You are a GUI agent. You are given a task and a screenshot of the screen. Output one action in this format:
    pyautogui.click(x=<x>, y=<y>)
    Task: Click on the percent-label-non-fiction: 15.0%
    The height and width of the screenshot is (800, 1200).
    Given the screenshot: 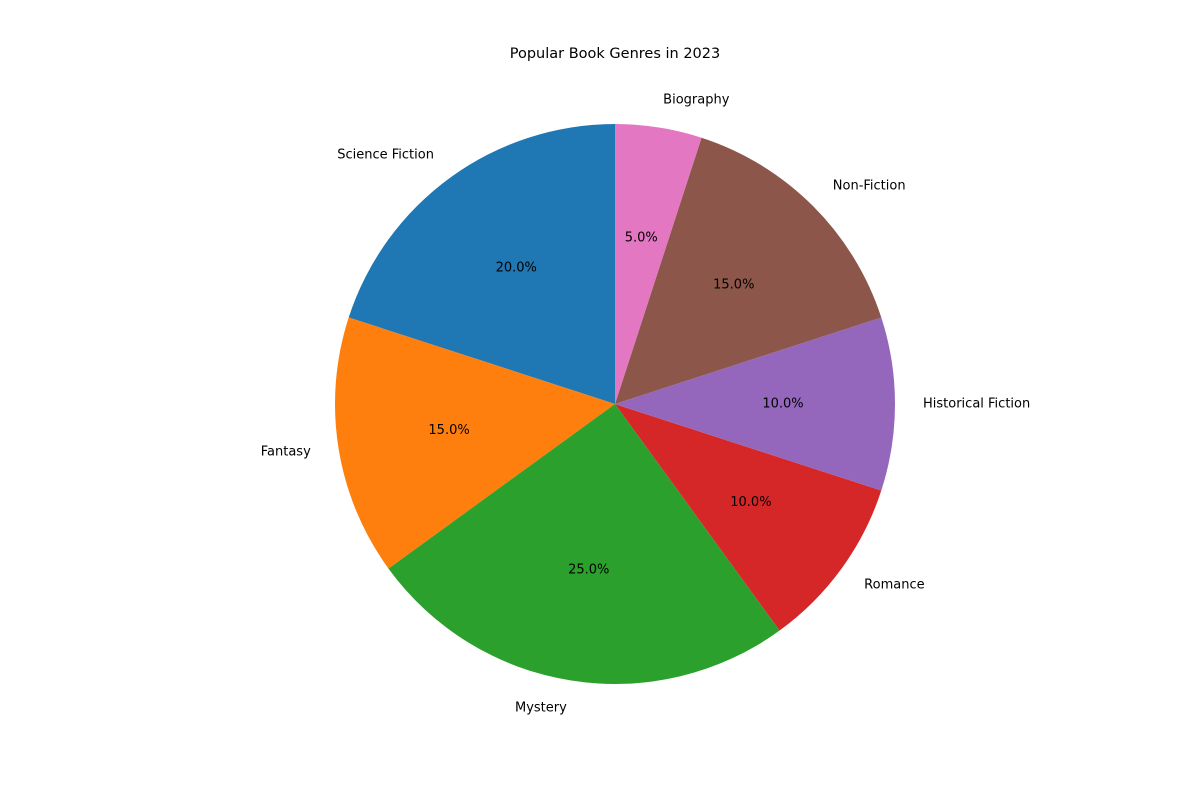 What is the action you would take?
    pyautogui.click(x=733, y=285)
    